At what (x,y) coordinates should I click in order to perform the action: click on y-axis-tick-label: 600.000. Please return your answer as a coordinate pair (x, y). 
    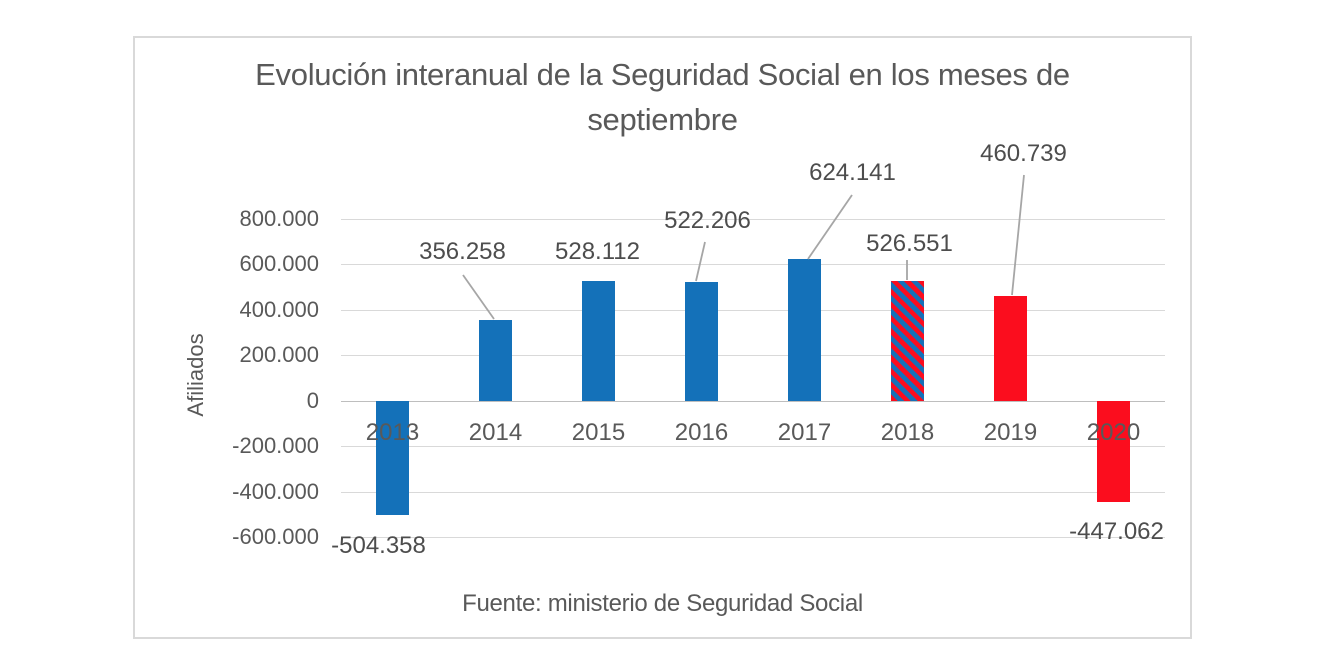
    Looking at the image, I should click on (279, 264).